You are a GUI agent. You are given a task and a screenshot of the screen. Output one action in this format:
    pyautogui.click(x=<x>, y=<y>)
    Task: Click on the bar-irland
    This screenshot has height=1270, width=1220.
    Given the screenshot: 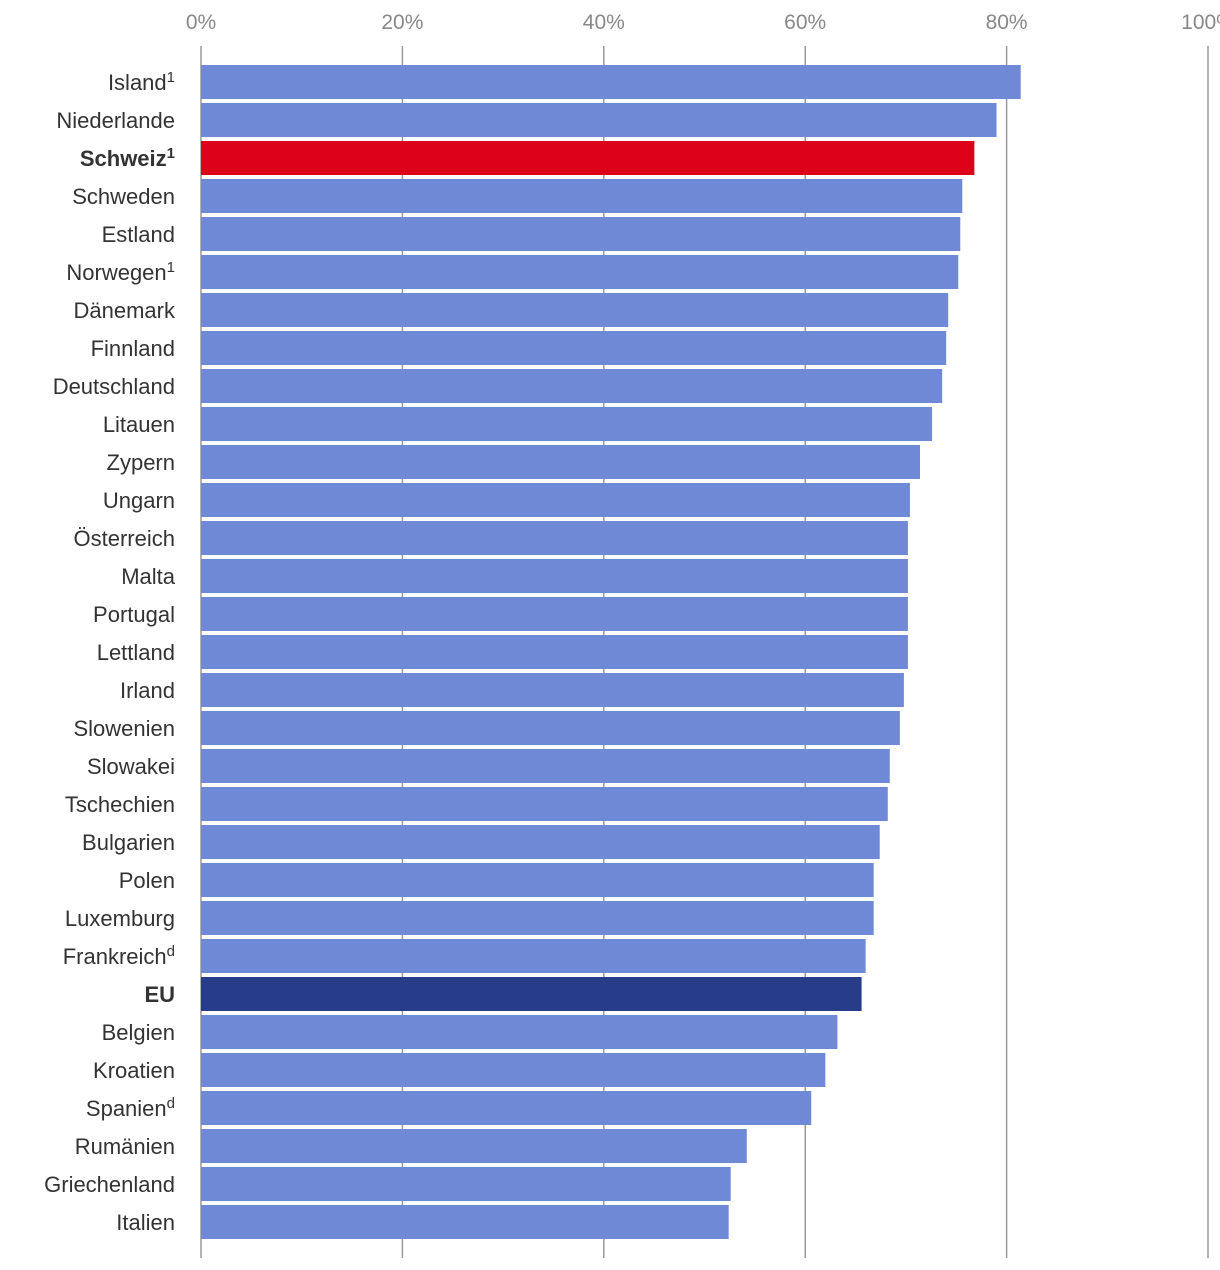 What is the action you would take?
    pyautogui.click(x=552, y=690)
    